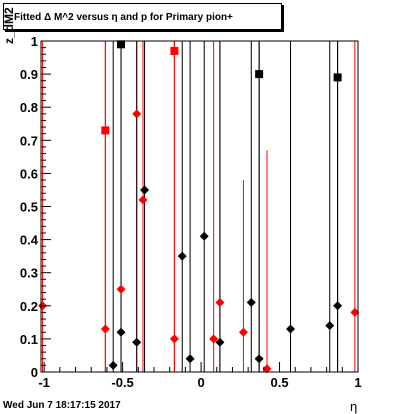 The image size is (400, 414). I want to click on y-tick-label: 0, so click(34, 372).